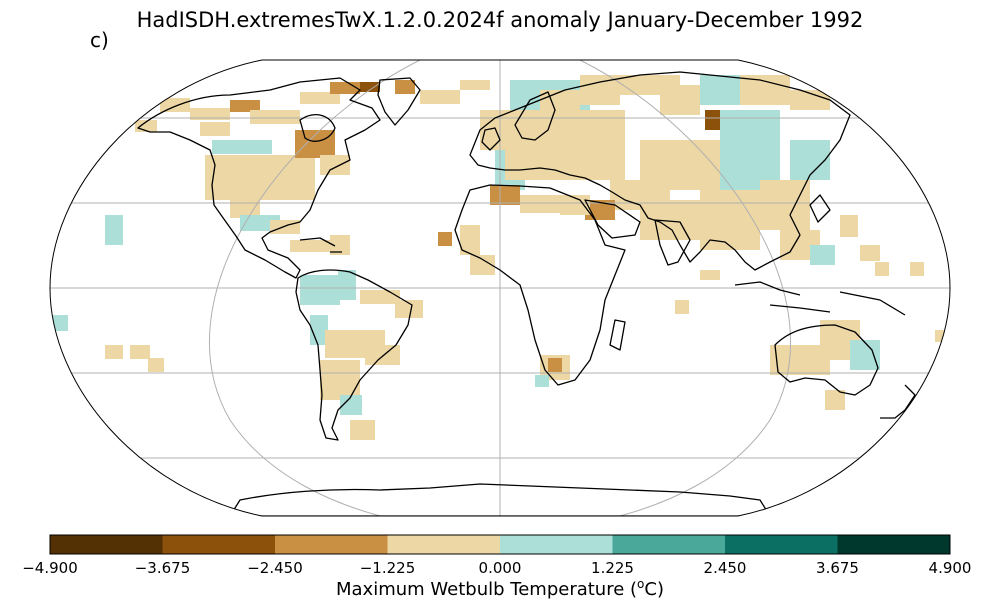 The image size is (1000, 600). What do you see at coordinates (672, 242) in the screenshot?
I see `coast-india` at bounding box center [672, 242].